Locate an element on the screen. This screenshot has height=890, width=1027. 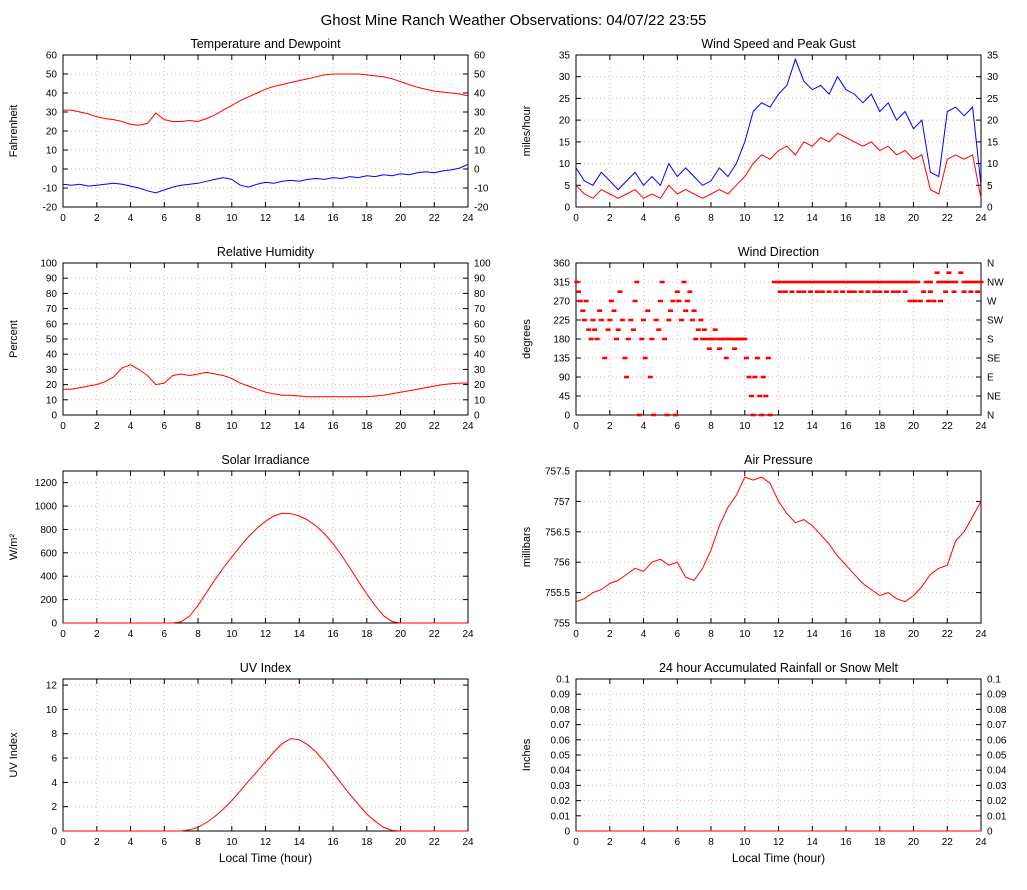
svg-text: 270 is located at coordinates (561, 302).